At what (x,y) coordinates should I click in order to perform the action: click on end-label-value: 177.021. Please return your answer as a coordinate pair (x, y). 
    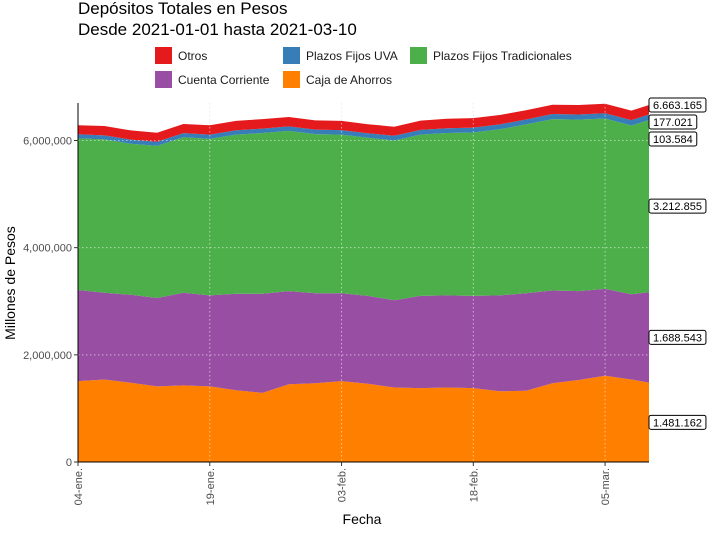
    Looking at the image, I should click on (673, 123).